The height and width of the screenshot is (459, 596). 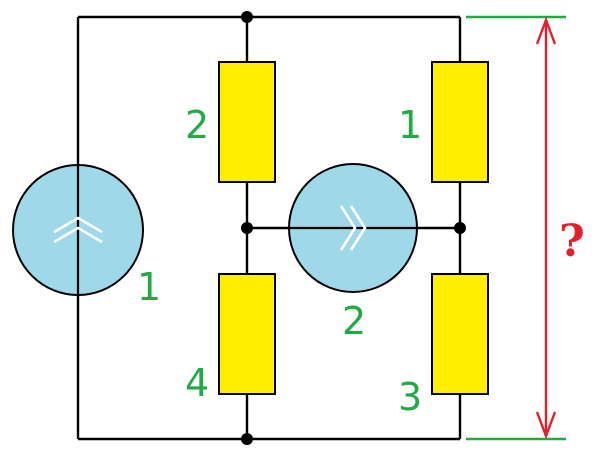 What do you see at coordinates (460, 228) in the screenshot?
I see `node-middle-right` at bounding box center [460, 228].